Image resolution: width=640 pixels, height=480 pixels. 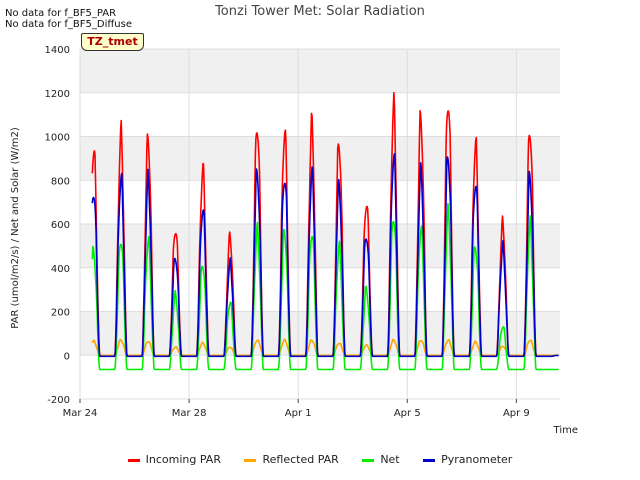 What do you see at coordinates (15, 228) in the screenshot?
I see `y-axis-label: PAR (umol/m2/s) / Net and Solar (W/m2)` at bounding box center [15, 228].